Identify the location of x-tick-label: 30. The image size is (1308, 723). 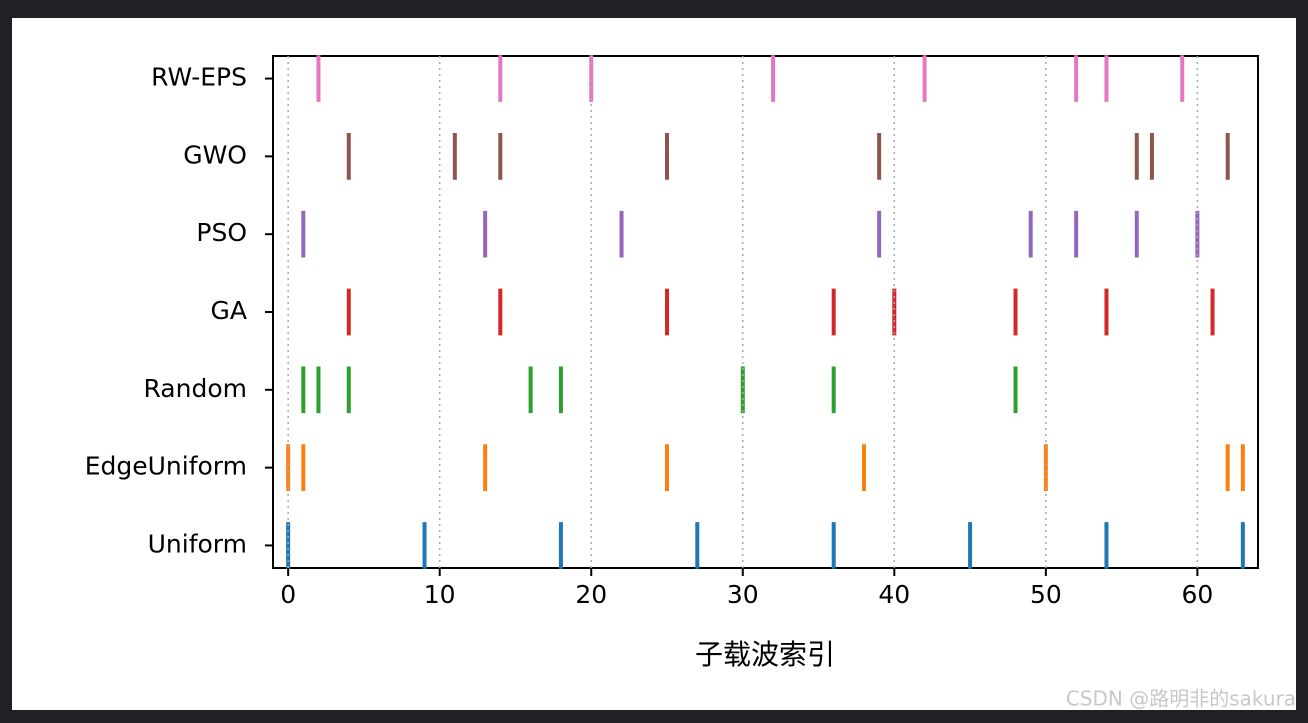
(743, 594).